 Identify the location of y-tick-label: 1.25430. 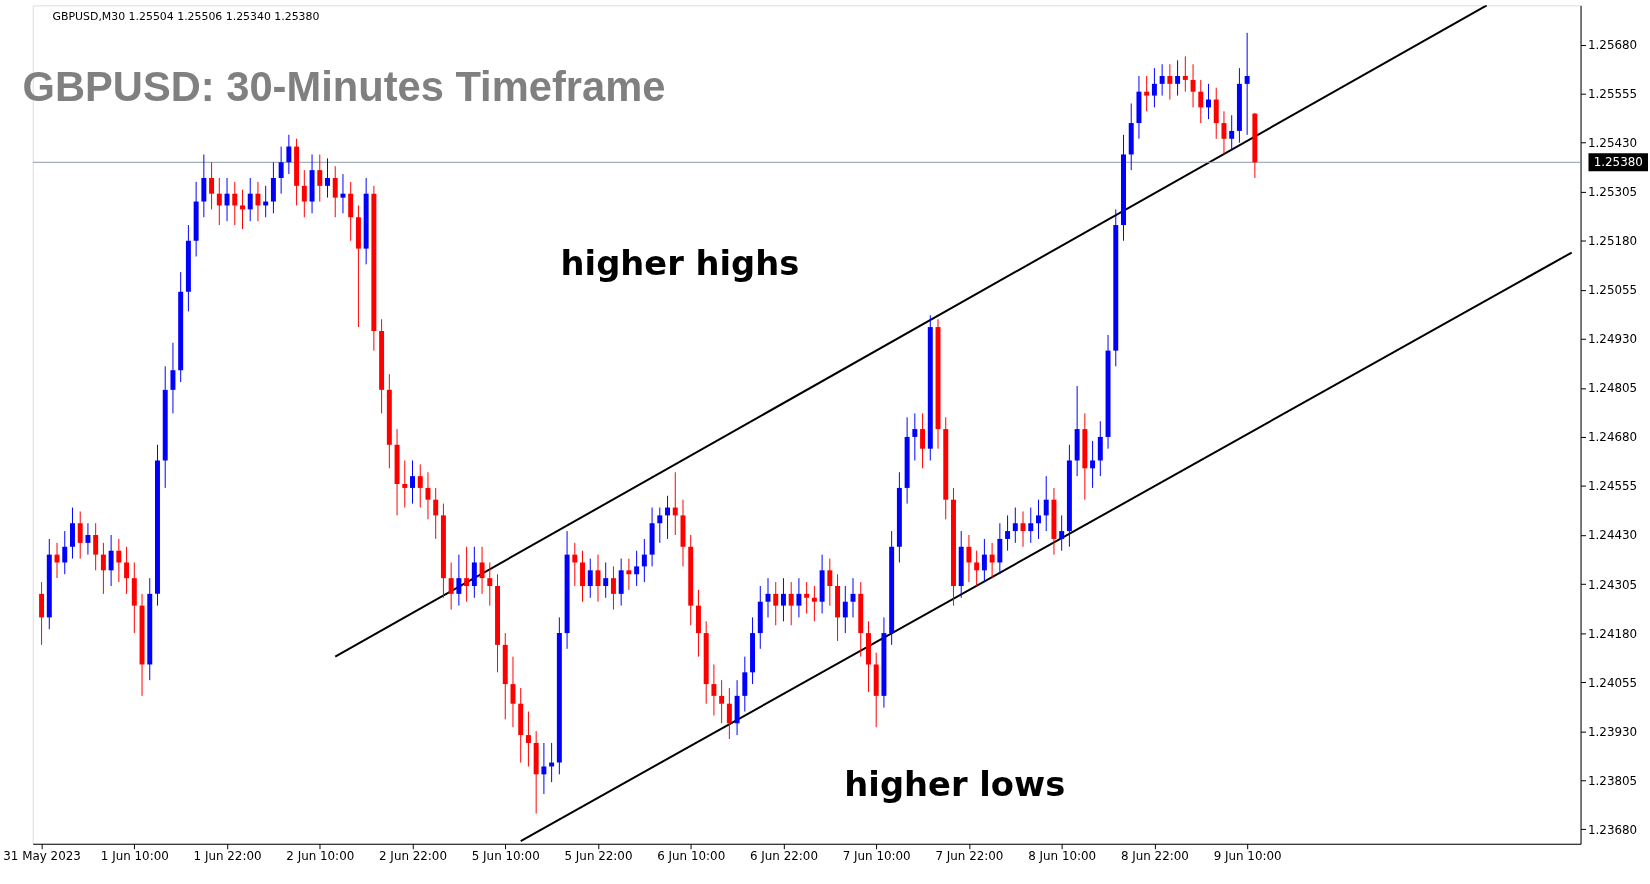
(1612, 143).